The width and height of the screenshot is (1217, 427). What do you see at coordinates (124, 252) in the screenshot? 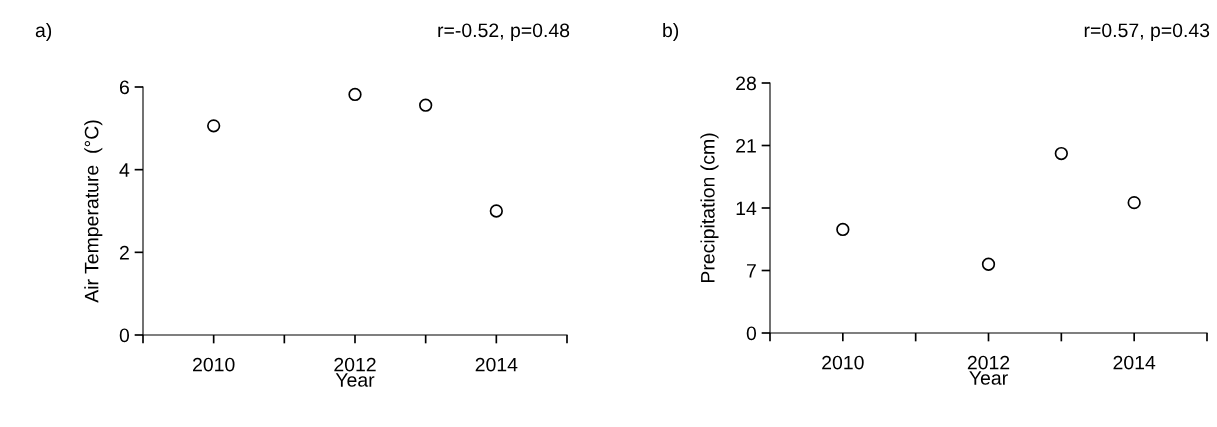
I see `y-tick-label: 2` at bounding box center [124, 252].